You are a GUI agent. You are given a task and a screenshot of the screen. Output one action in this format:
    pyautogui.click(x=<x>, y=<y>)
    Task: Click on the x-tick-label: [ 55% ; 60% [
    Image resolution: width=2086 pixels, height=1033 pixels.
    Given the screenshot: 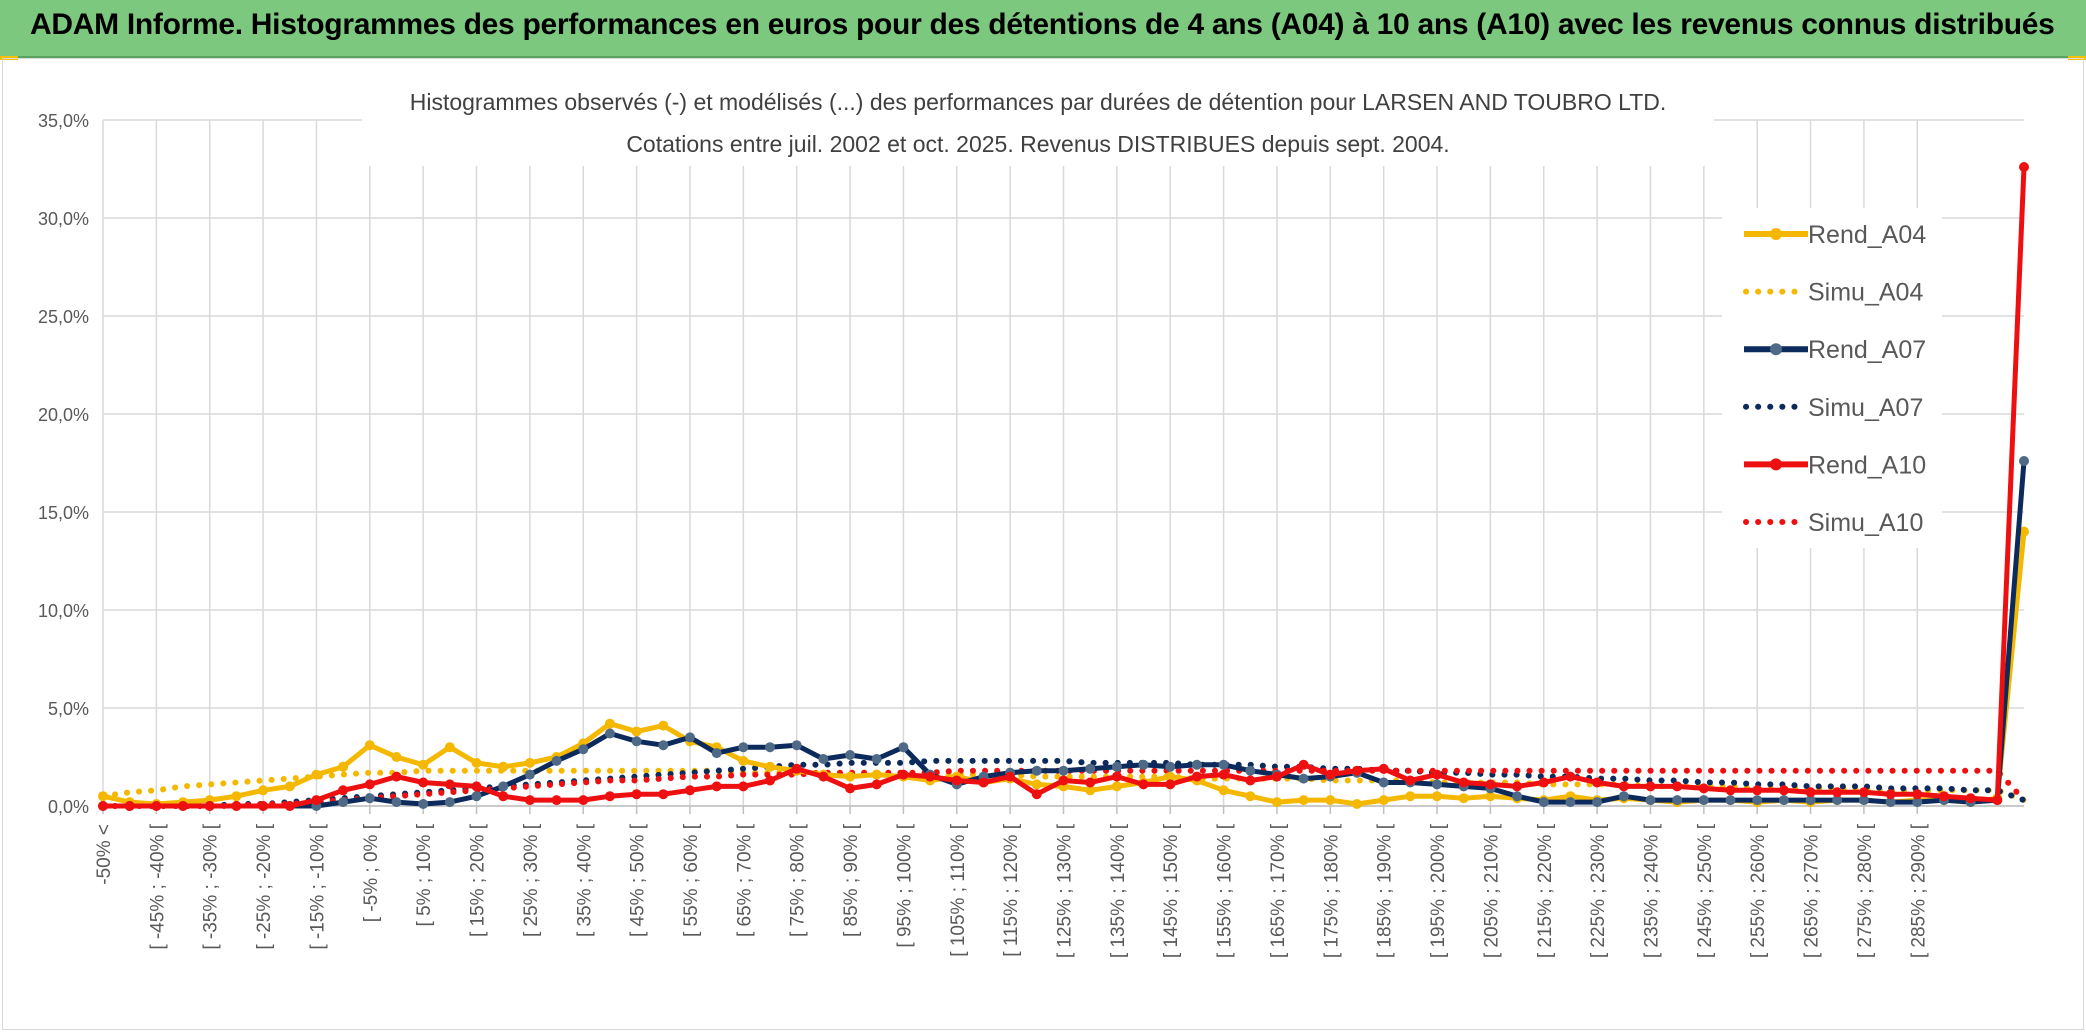 What is the action you would take?
    pyautogui.click(x=691, y=880)
    